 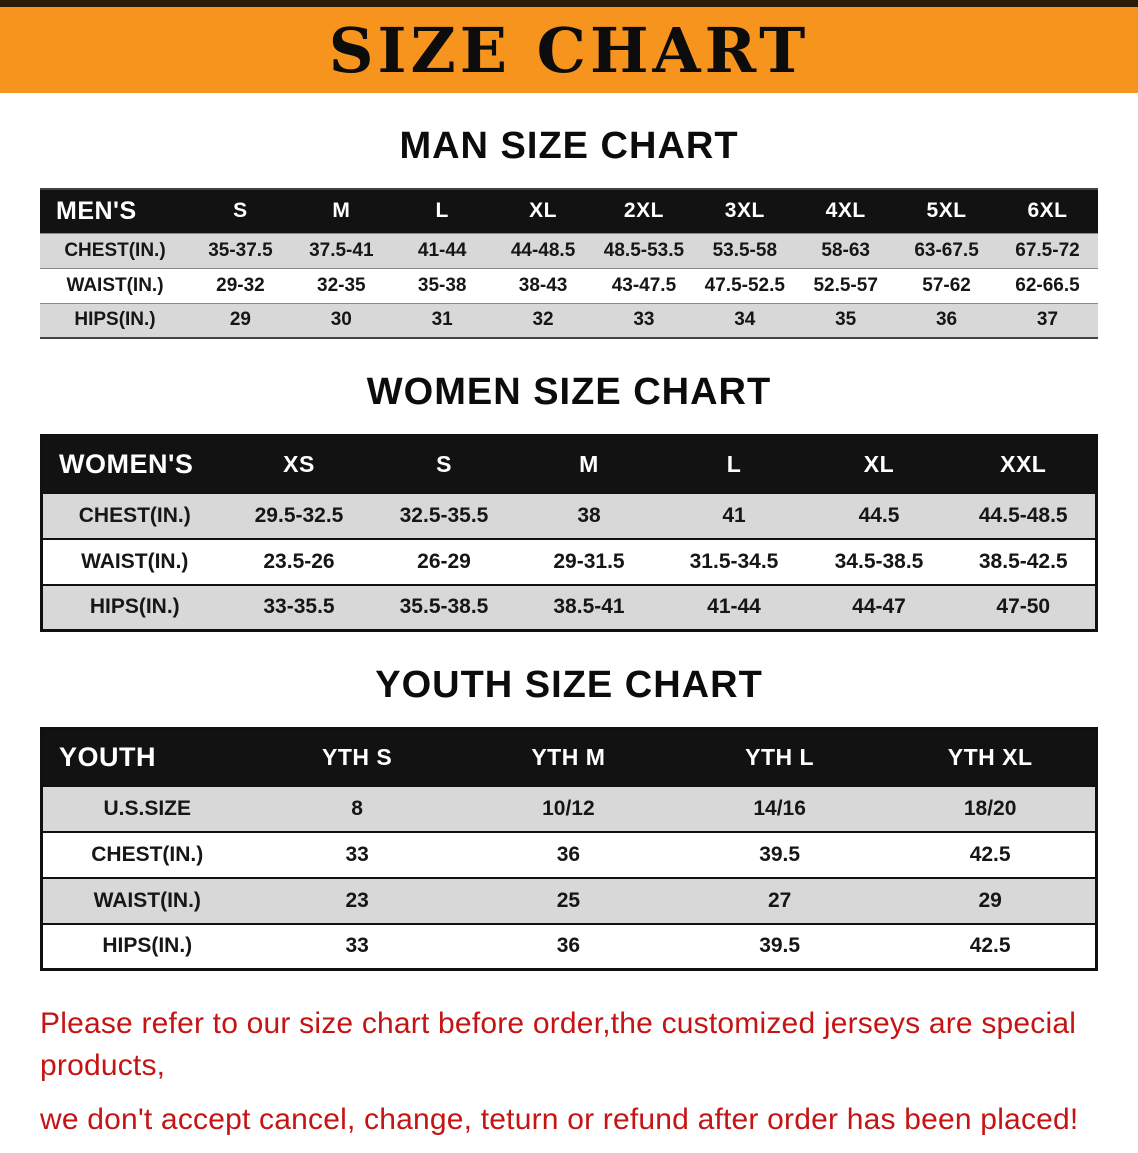 What do you see at coordinates (879, 561) in the screenshot?
I see `value-cell: 34.5-38.5` at bounding box center [879, 561].